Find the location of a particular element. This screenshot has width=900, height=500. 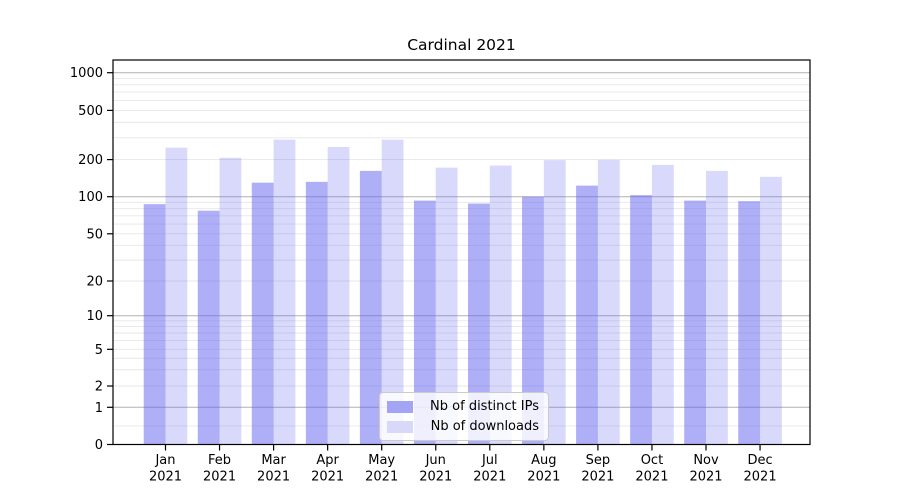

x-tick-label-month: Jan is located at coordinates (164, 460).